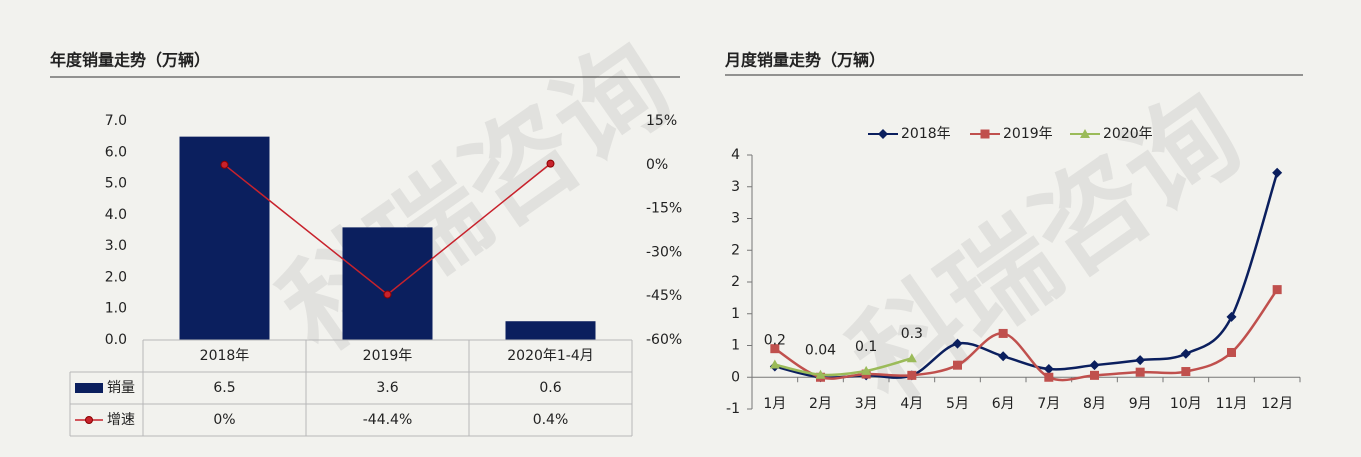 The width and height of the screenshot is (1361, 457). What do you see at coordinates (388, 356) in the screenshot?
I see `x-tick-label: 2019年` at bounding box center [388, 356].